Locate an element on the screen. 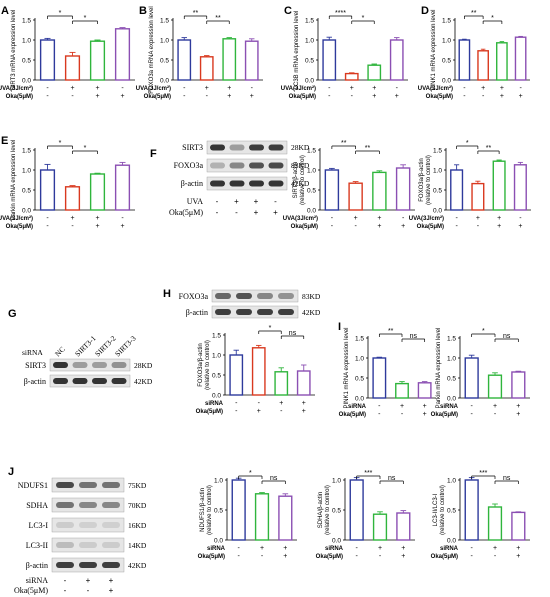 The width and height of the screenshot is (550, 597). treatment-label: Oka(5μM) is located at coordinates (19, 227).